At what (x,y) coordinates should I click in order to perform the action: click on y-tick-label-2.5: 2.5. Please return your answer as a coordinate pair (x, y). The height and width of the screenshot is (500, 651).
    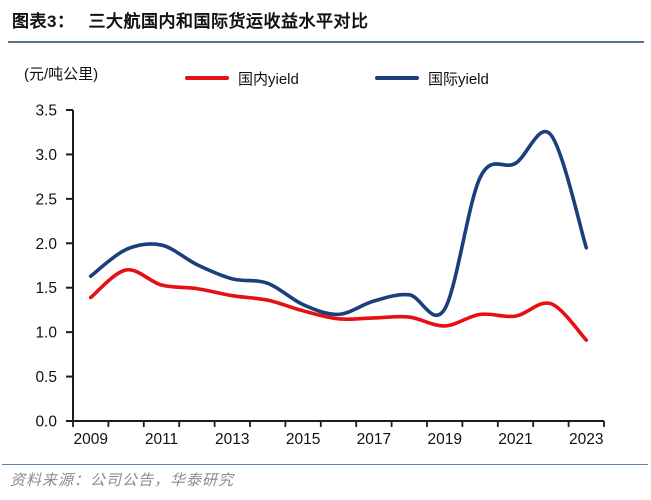
    Looking at the image, I should click on (46, 199).